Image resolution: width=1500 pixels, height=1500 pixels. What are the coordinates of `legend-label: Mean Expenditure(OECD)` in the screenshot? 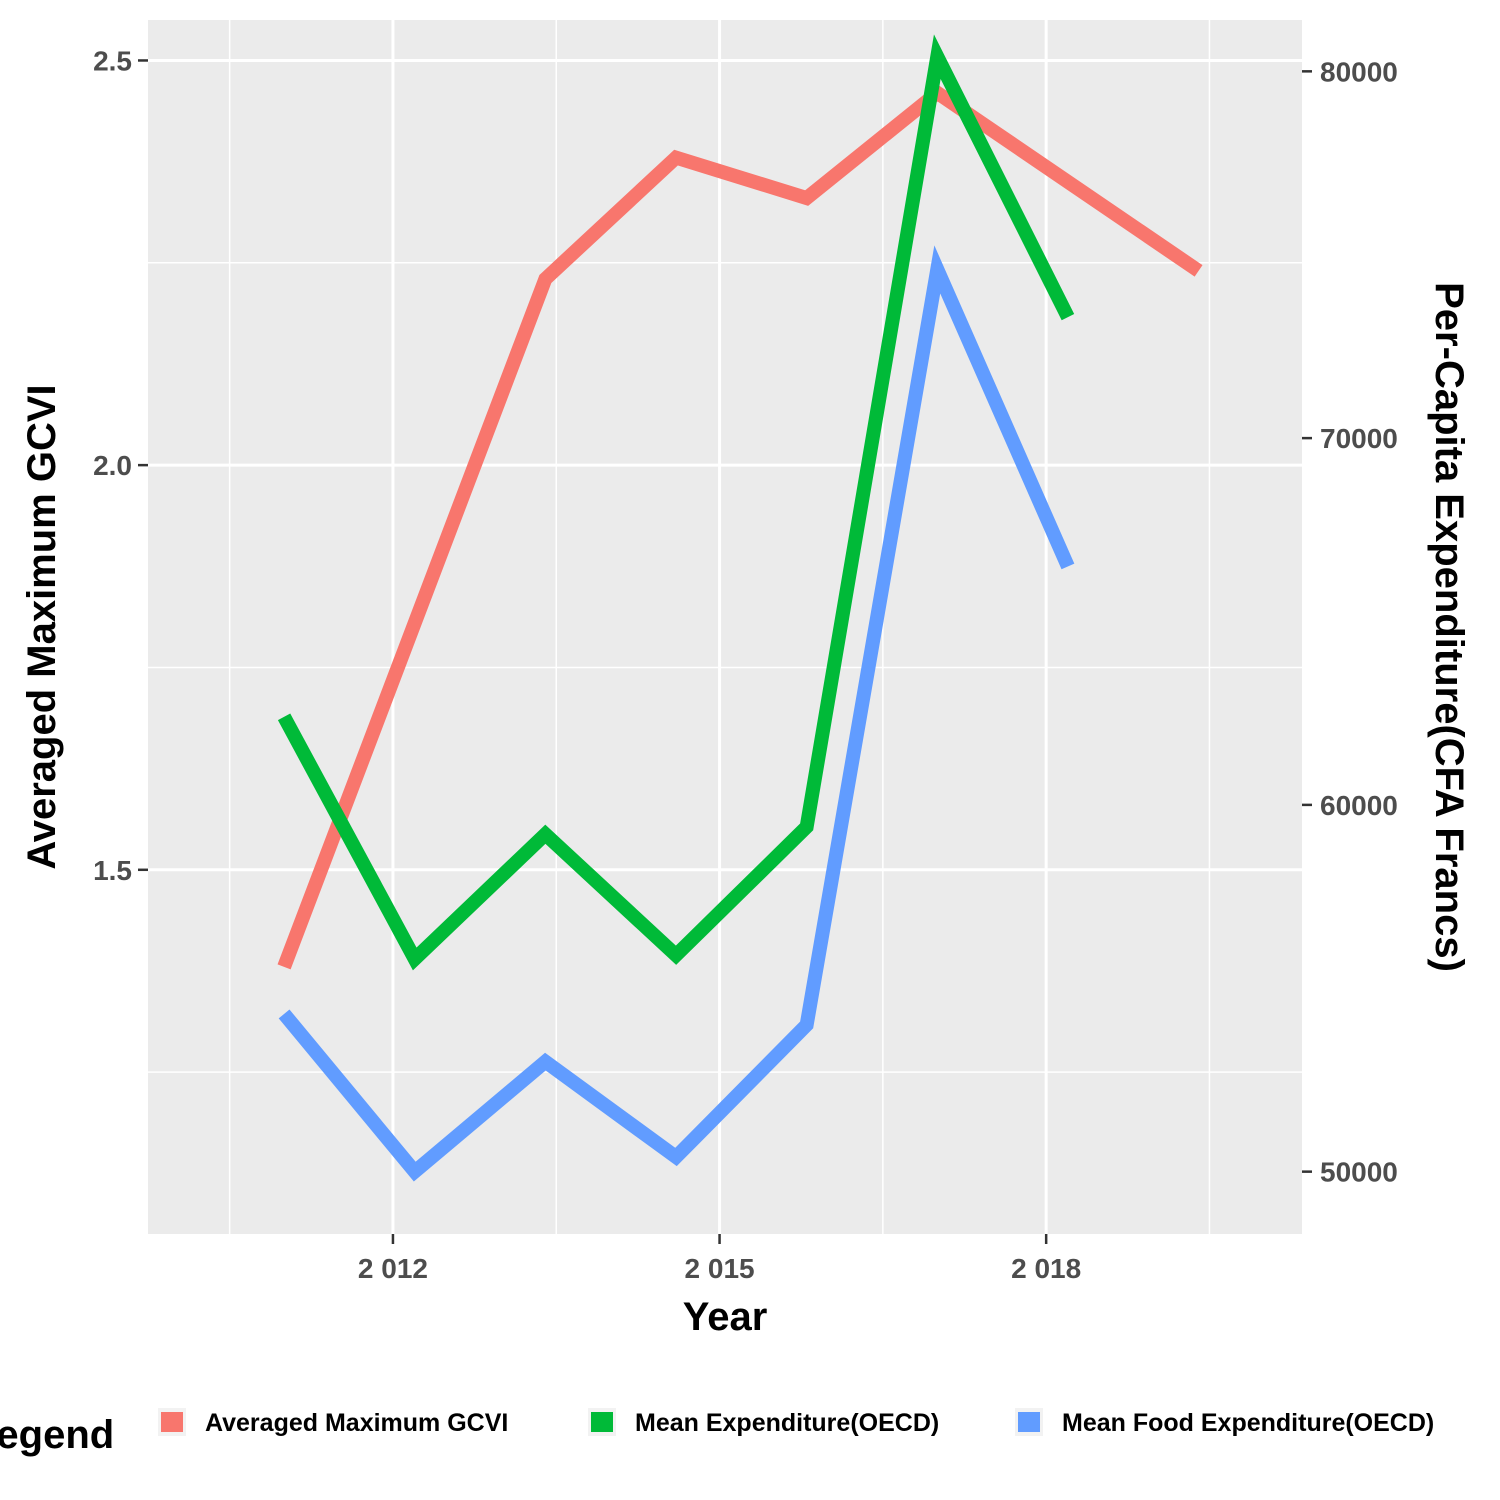 It's located at (787, 1423).